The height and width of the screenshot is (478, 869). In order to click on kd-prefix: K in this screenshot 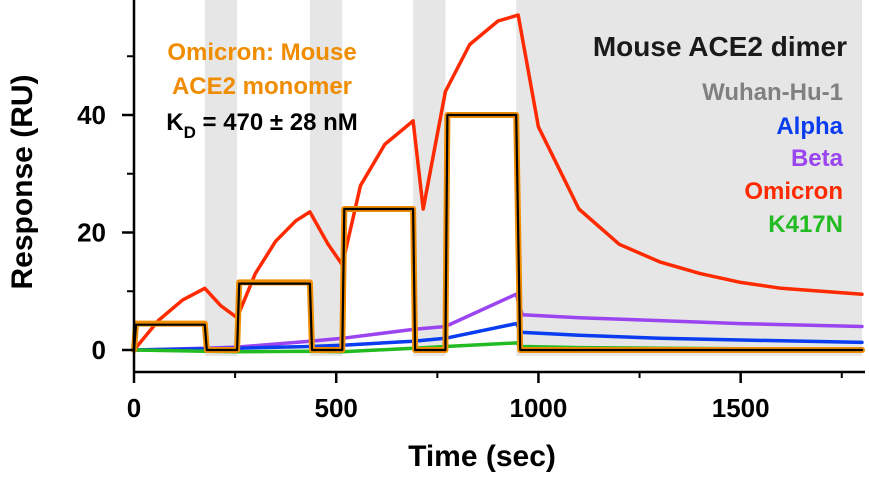, I will do `click(175, 122)`.